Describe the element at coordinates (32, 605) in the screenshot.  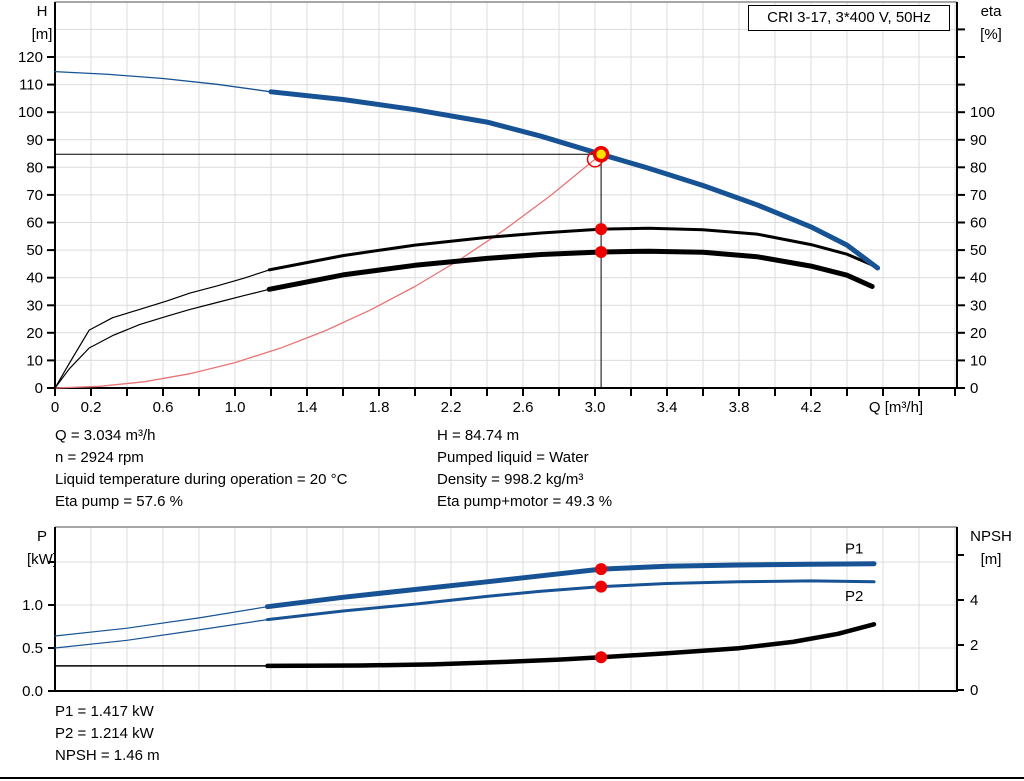
I see `tick-label-left: 1.0` at that location.